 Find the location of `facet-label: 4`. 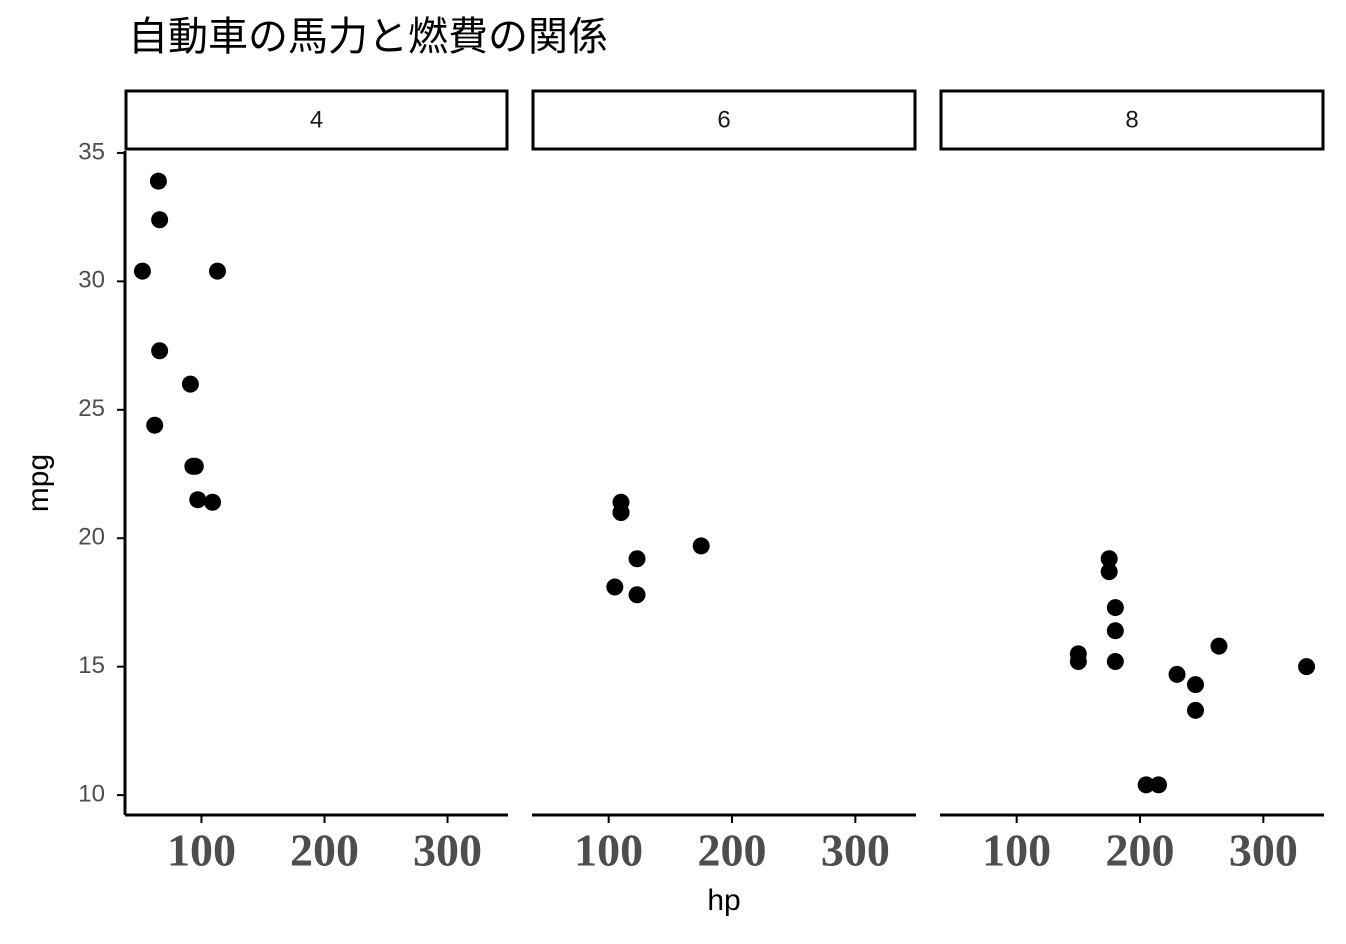

facet-label: 4 is located at coordinates (316, 119).